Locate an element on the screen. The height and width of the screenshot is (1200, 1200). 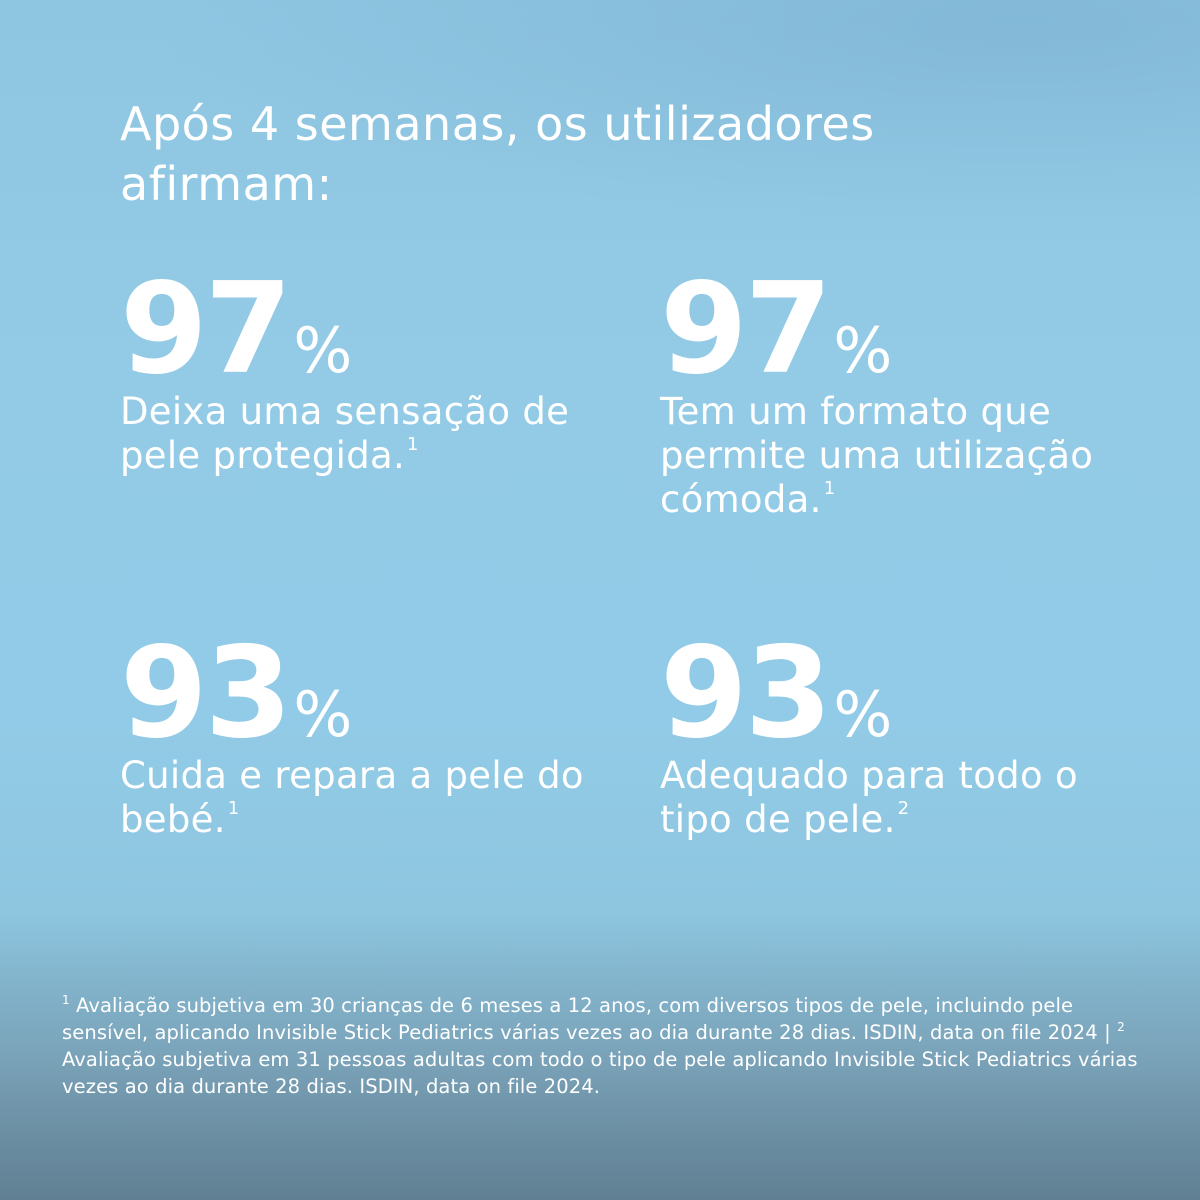
footnote-marker: 1 is located at coordinates (66, 1000).